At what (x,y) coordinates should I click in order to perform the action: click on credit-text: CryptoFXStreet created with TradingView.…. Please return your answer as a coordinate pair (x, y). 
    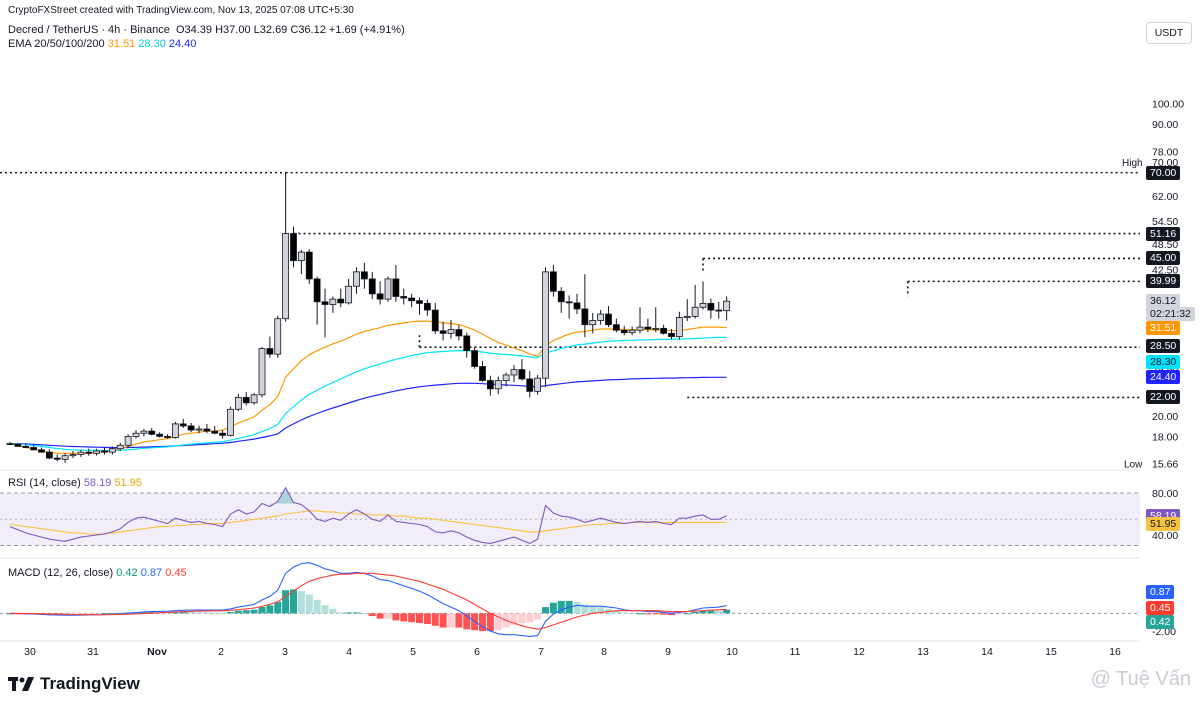
    Looking at the image, I should click on (181, 10).